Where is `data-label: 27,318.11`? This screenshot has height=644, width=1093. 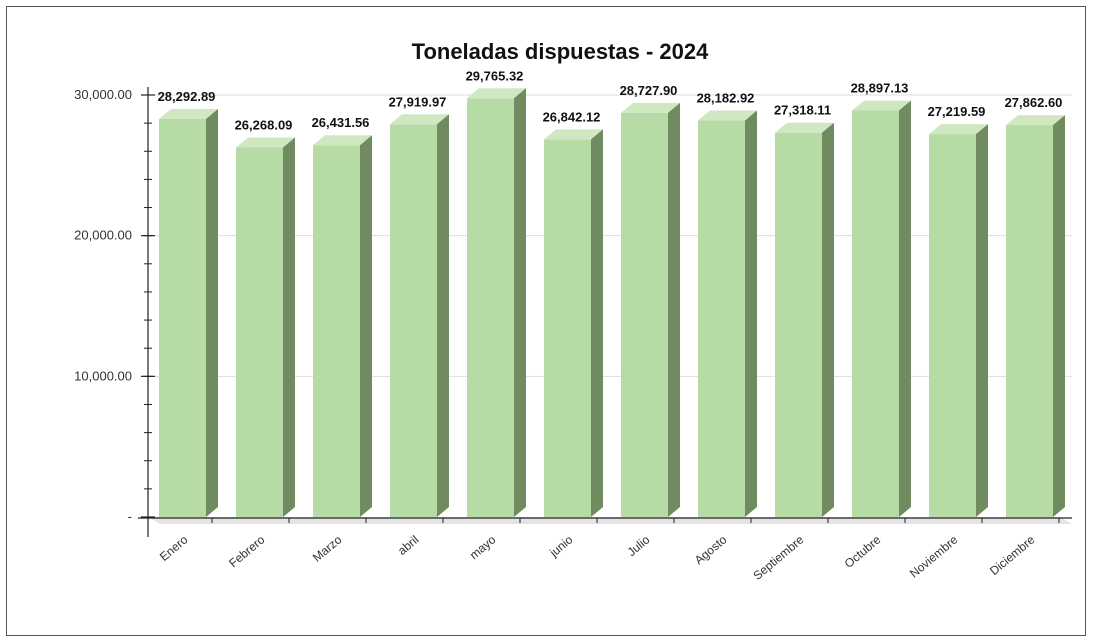
data-label: 27,318.11 is located at coordinates (802, 110).